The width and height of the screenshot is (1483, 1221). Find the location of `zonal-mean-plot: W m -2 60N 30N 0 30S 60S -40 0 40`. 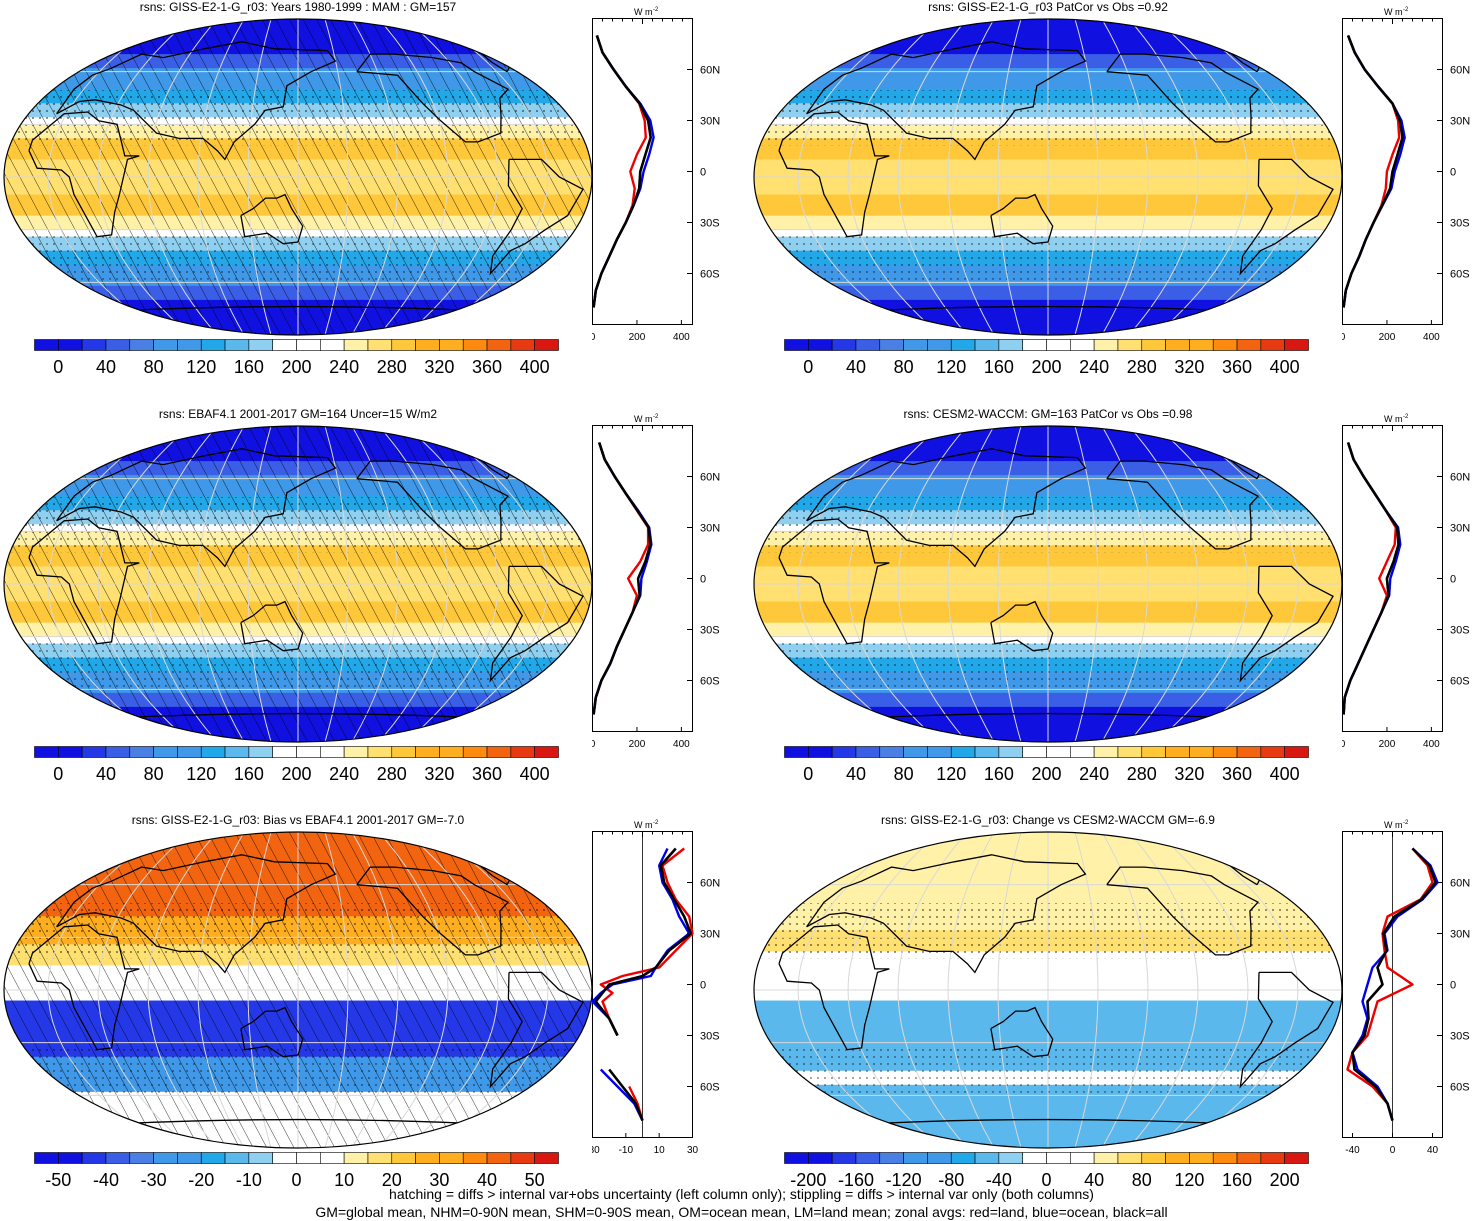

zonal-mean-plot: W m -2 60N 30N 0 30S 60S -40 0 40 is located at coordinates (1406, 987).